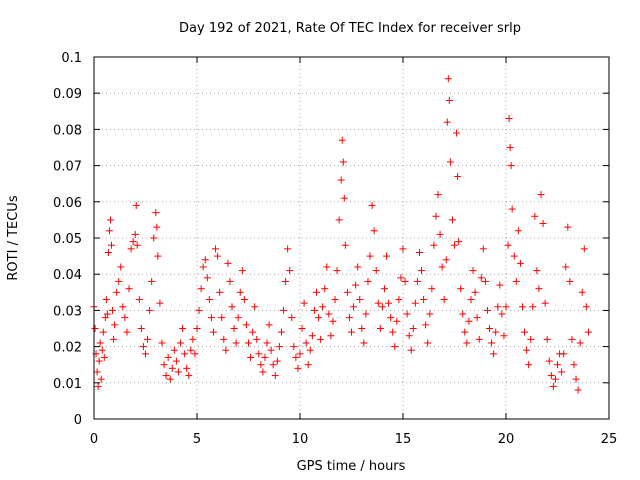 The height and width of the screenshot is (480, 640). I want to click on x-tick-label: 25, so click(609, 439).